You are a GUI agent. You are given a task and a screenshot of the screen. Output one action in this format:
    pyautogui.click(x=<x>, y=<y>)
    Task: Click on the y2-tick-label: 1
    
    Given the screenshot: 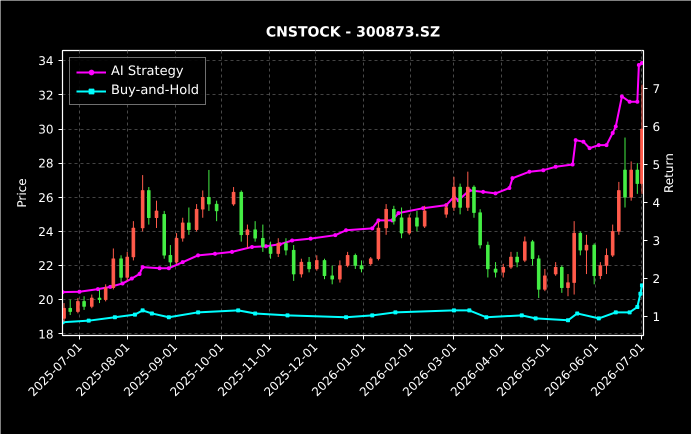 What is the action you would take?
    pyautogui.click(x=656, y=317)
    